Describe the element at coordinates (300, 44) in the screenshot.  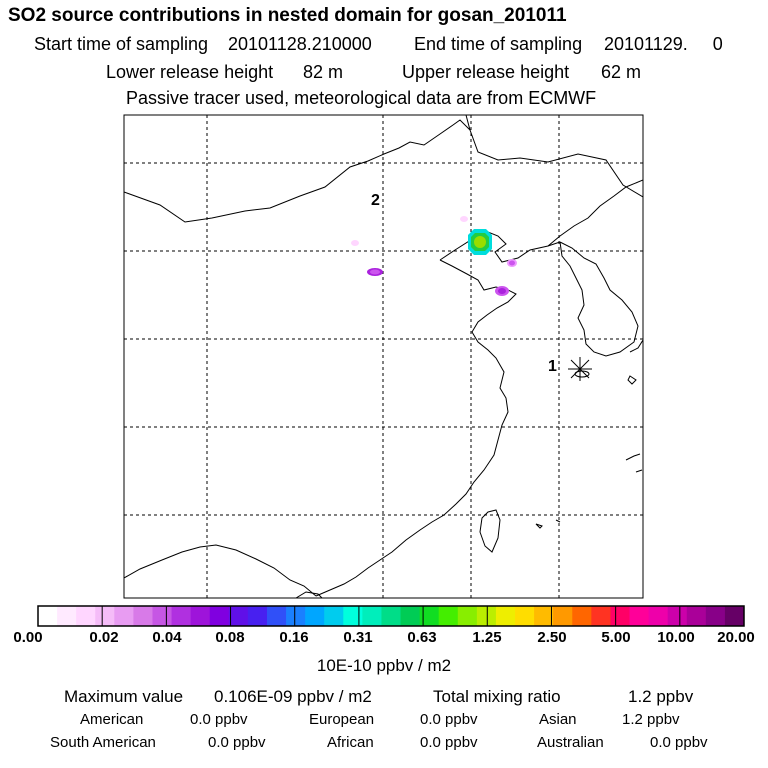
I see `start-time-value: 20101128.210000` at that location.